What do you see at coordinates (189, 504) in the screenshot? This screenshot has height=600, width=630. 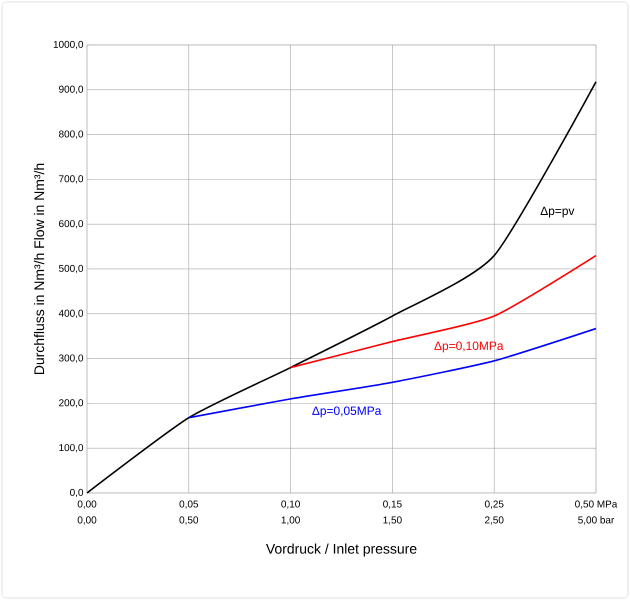 I see `x-tick-label: 0,05` at bounding box center [189, 504].